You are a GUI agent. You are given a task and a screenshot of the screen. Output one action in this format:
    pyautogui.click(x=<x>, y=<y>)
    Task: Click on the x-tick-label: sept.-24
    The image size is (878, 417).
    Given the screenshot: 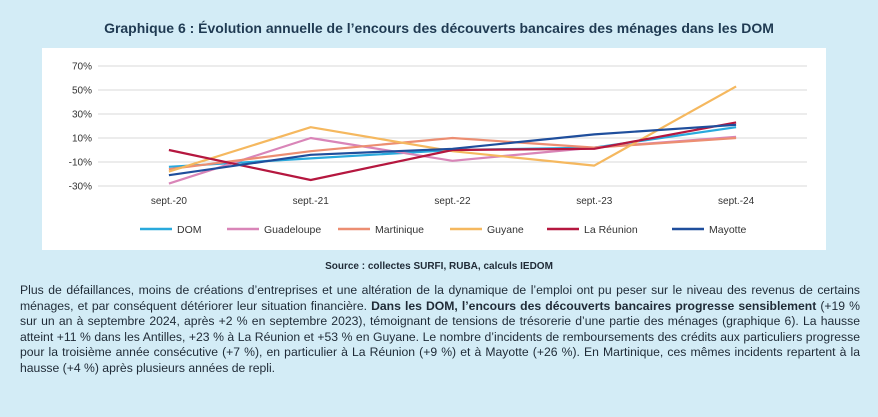 What is the action you would take?
    pyautogui.click(x=736, y=201)
    